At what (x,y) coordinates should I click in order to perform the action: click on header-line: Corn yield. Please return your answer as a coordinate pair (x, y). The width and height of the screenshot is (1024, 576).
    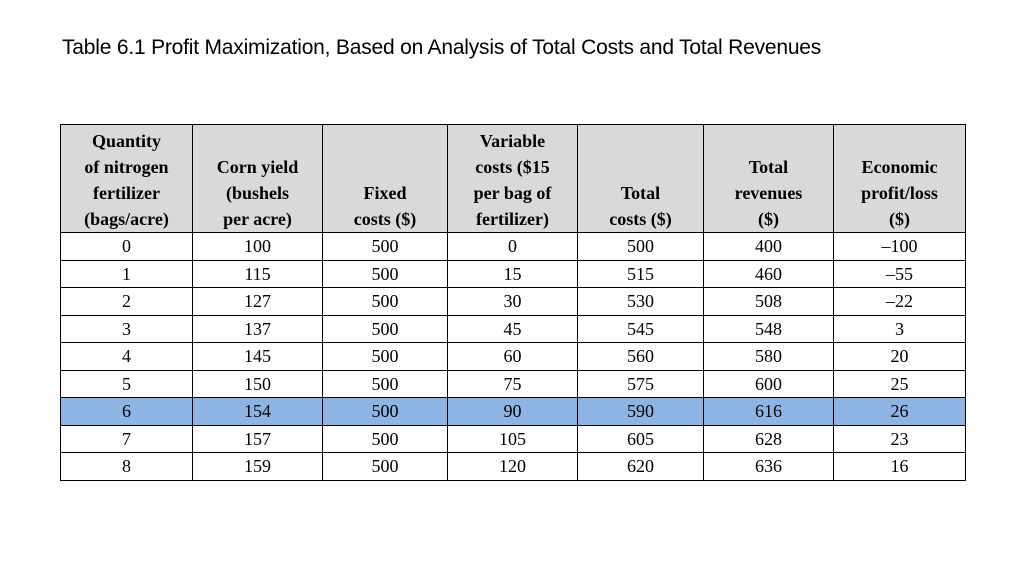
    Looking at the image, I should click on (257, 167).